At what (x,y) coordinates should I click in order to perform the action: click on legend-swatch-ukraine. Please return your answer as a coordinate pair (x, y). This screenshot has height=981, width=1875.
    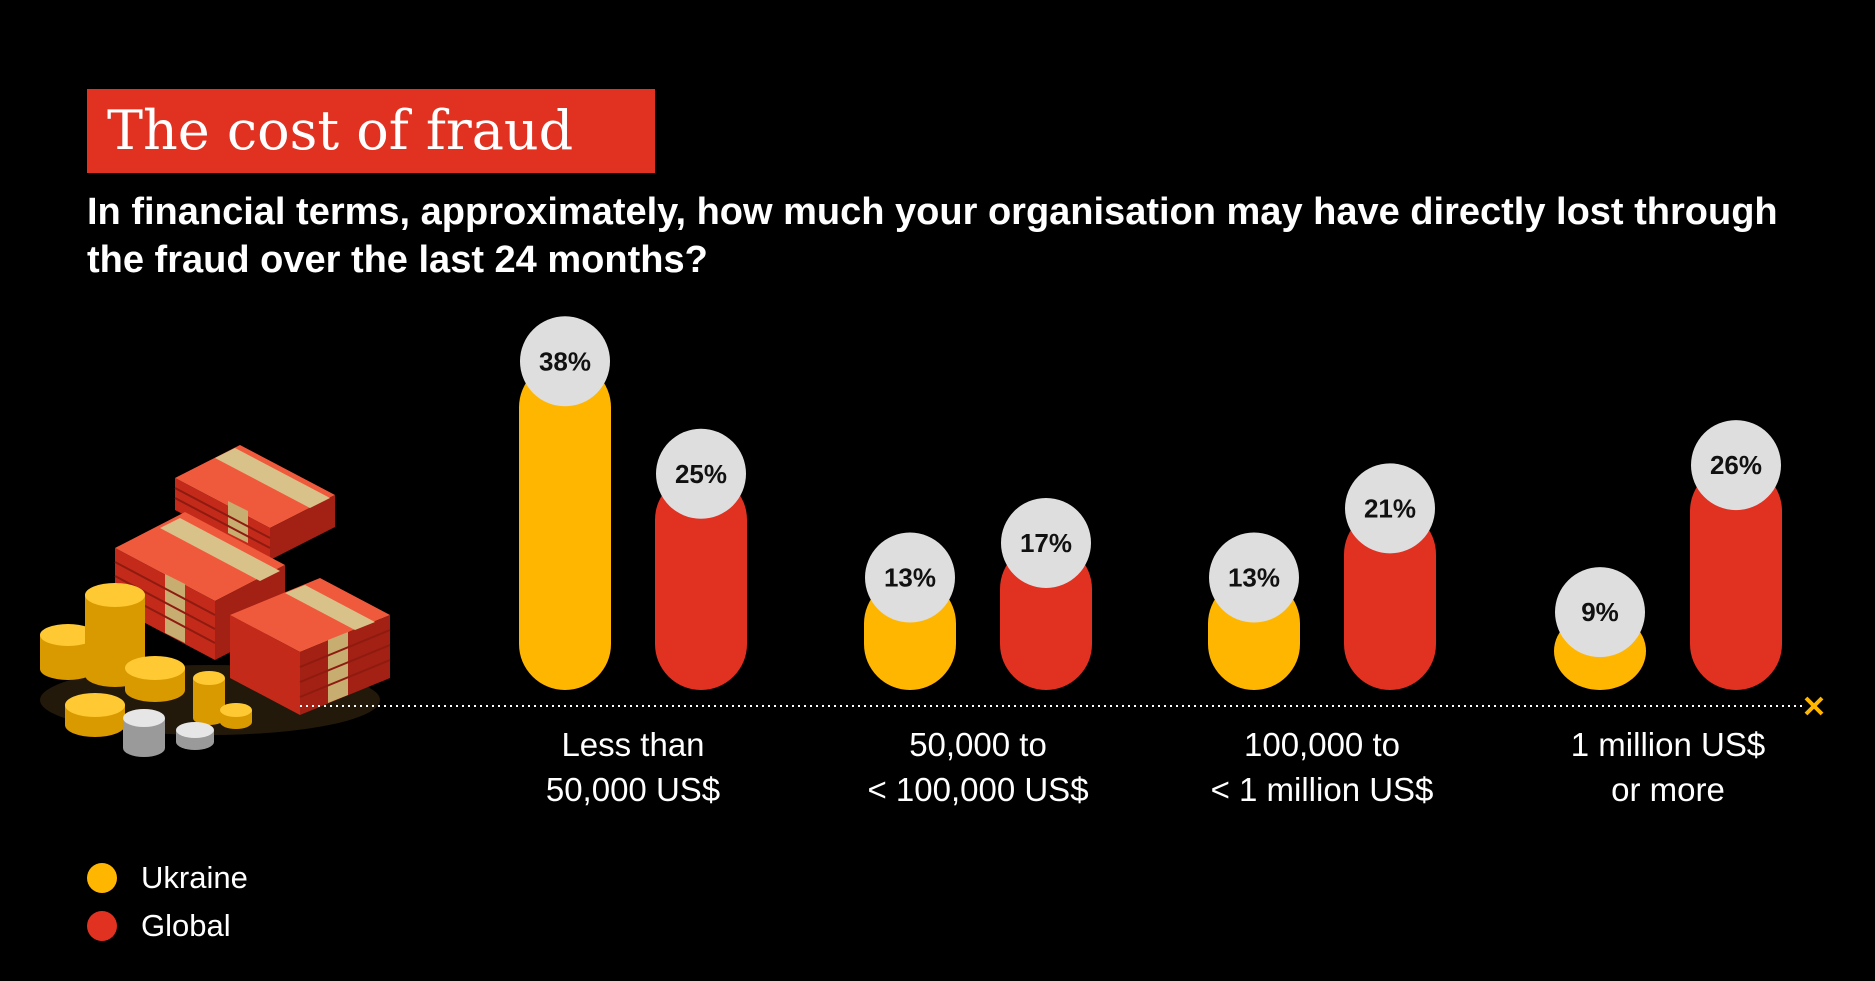
    Looking at the image, I should click on (102, 878).